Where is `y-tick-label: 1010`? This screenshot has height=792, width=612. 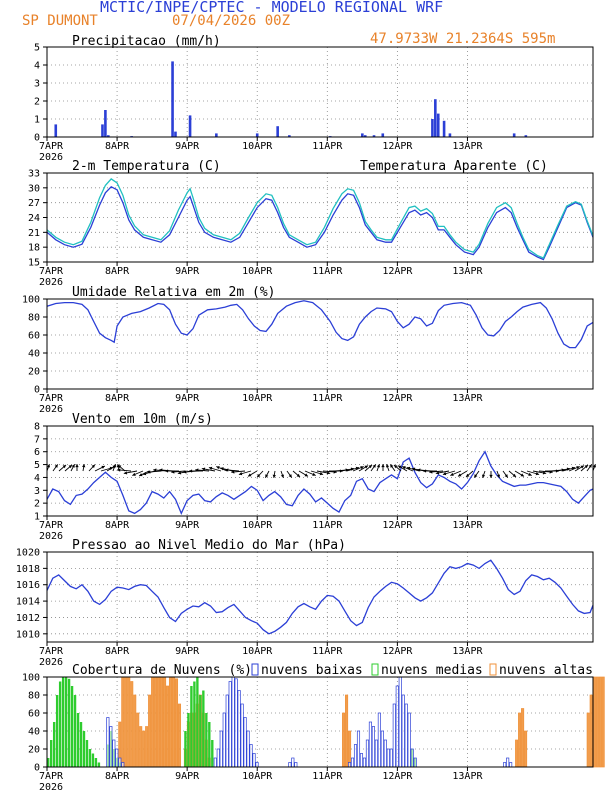 y-tick-label: 1010 is located at coordinates (28, 634).